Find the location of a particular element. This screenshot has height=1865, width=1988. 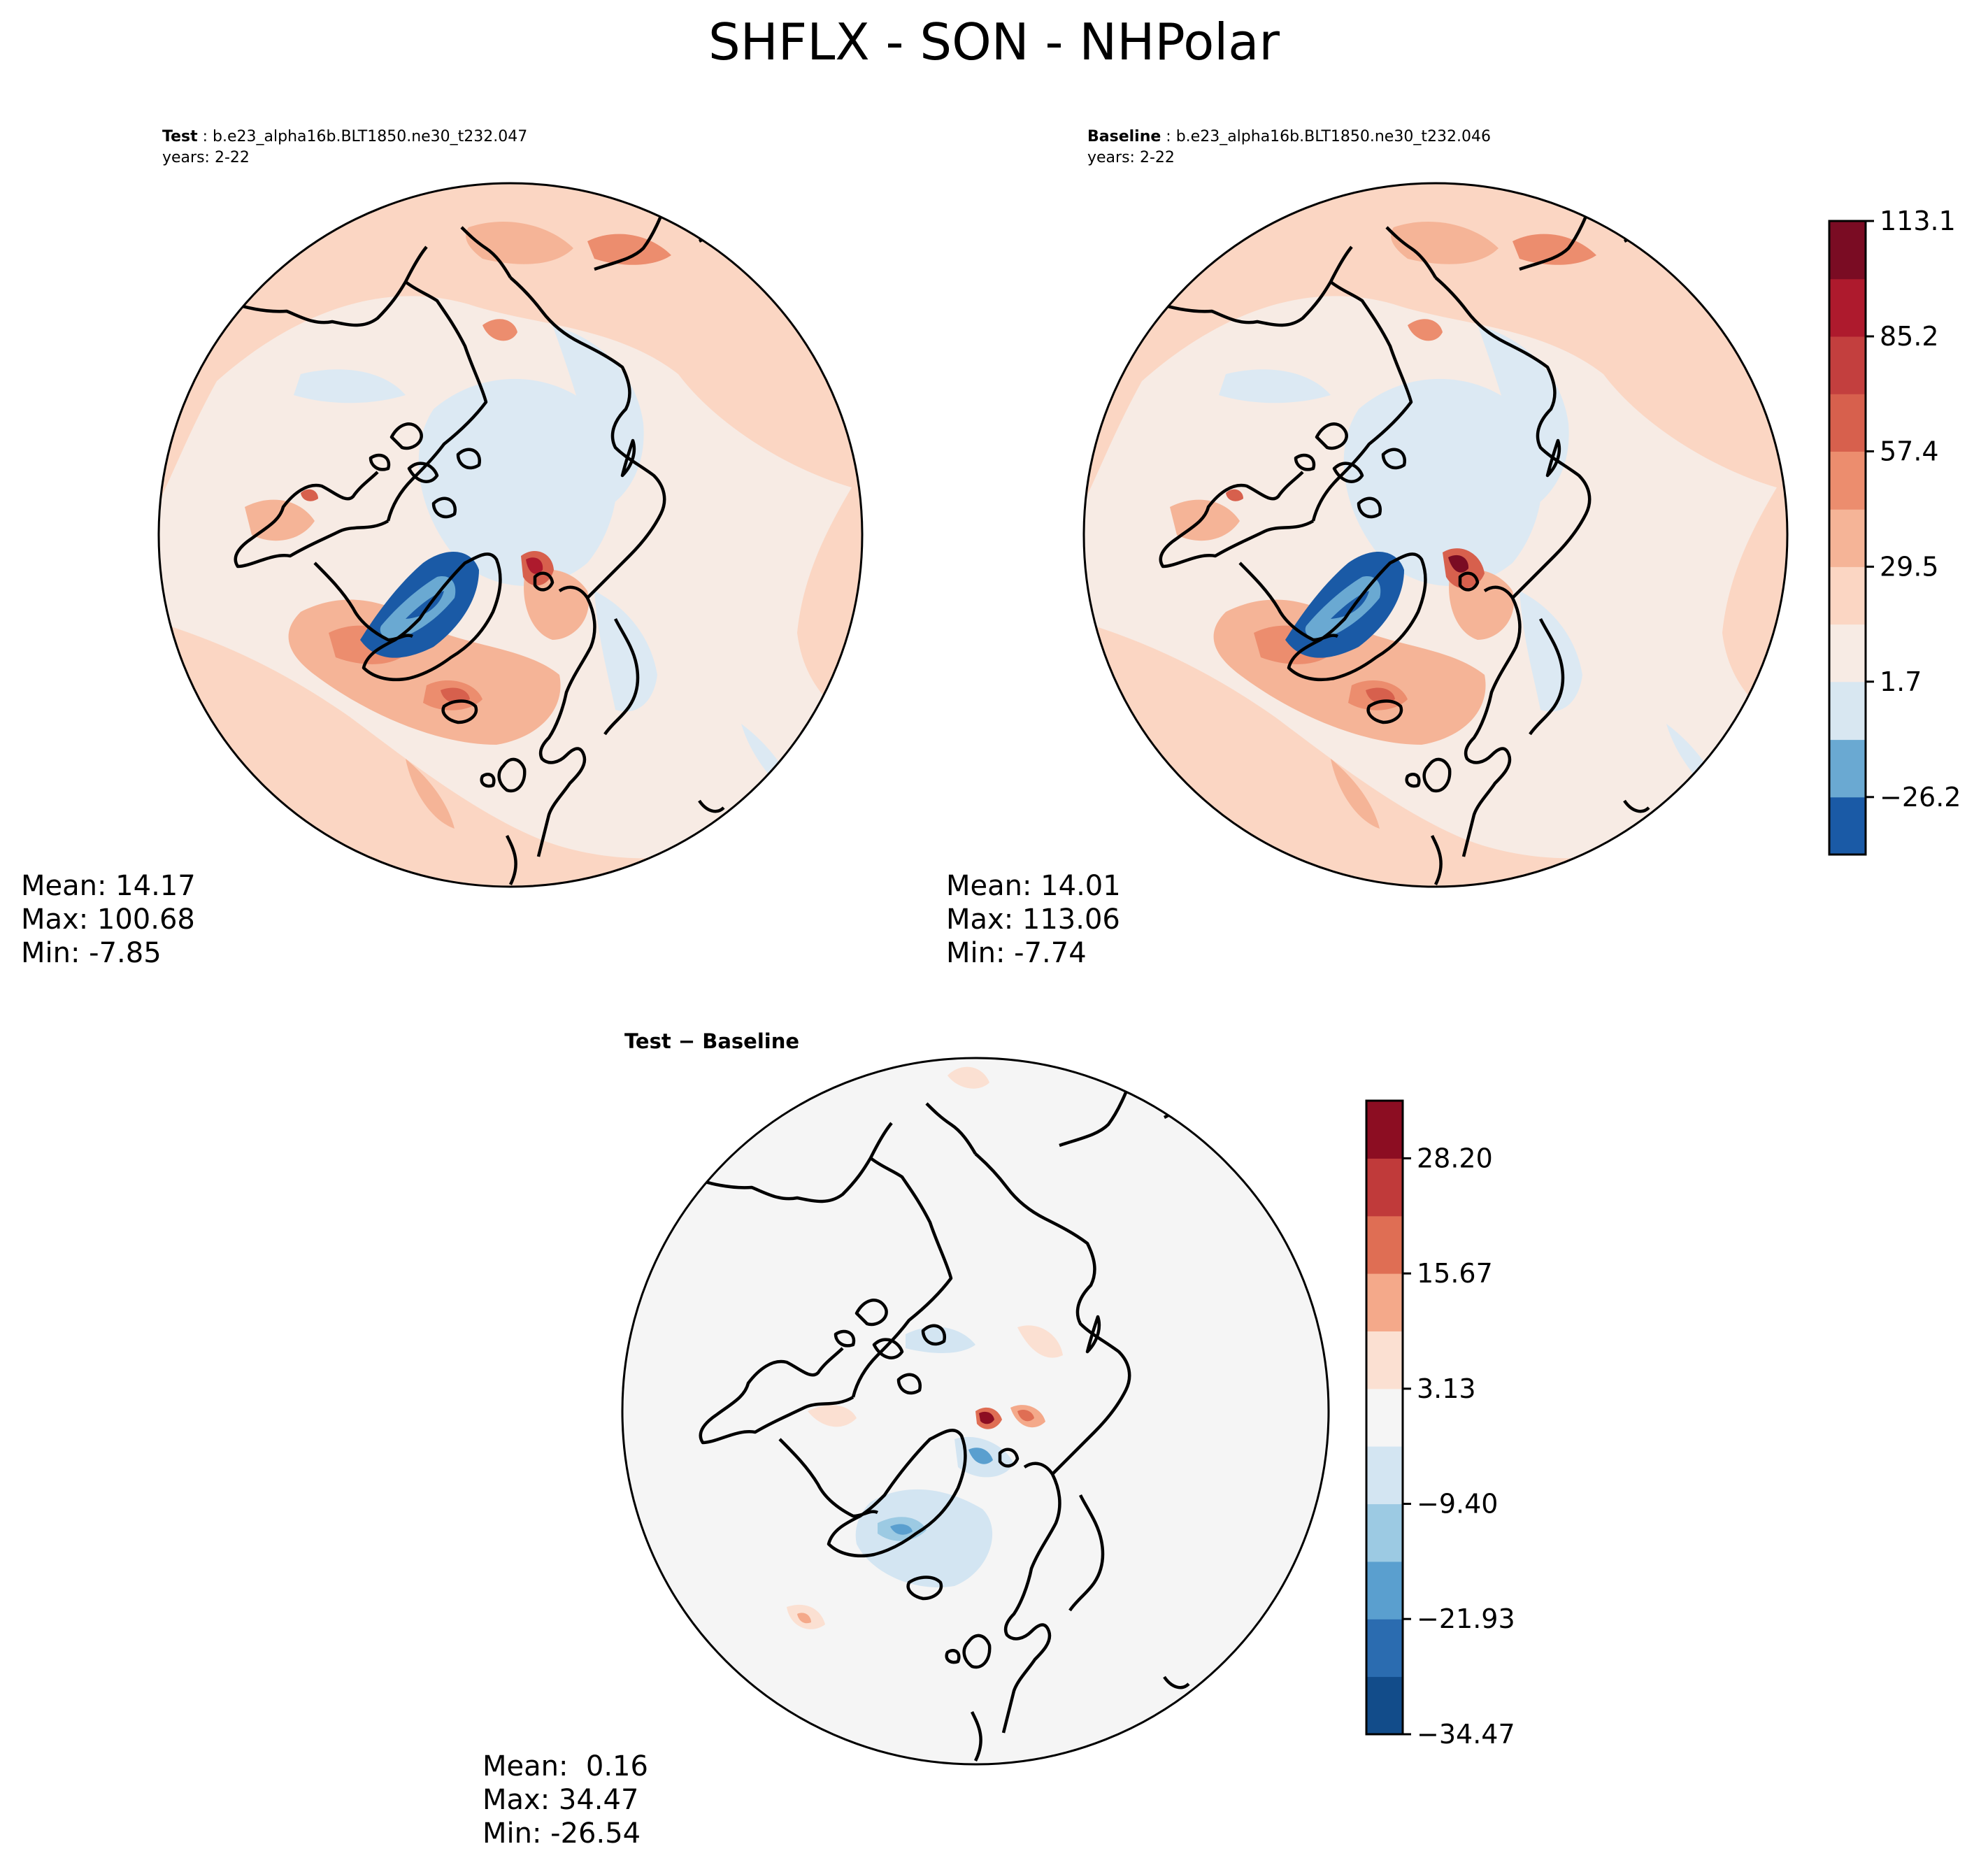

baseline-min: Min: -7.74 is located at coordinates (1016, 953).